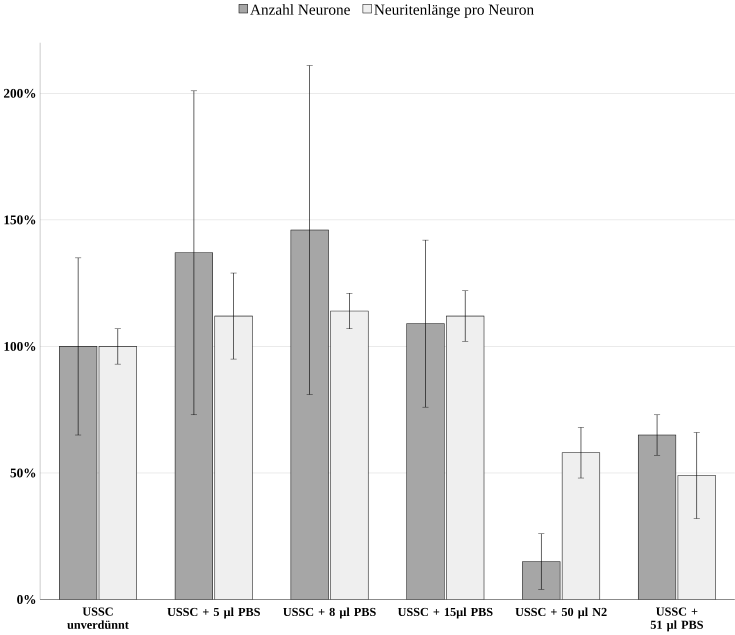 Image resolution: width=735 pixels, height=635 pixels. I want to click on y-tick-label: 50%, so click(23, 473).